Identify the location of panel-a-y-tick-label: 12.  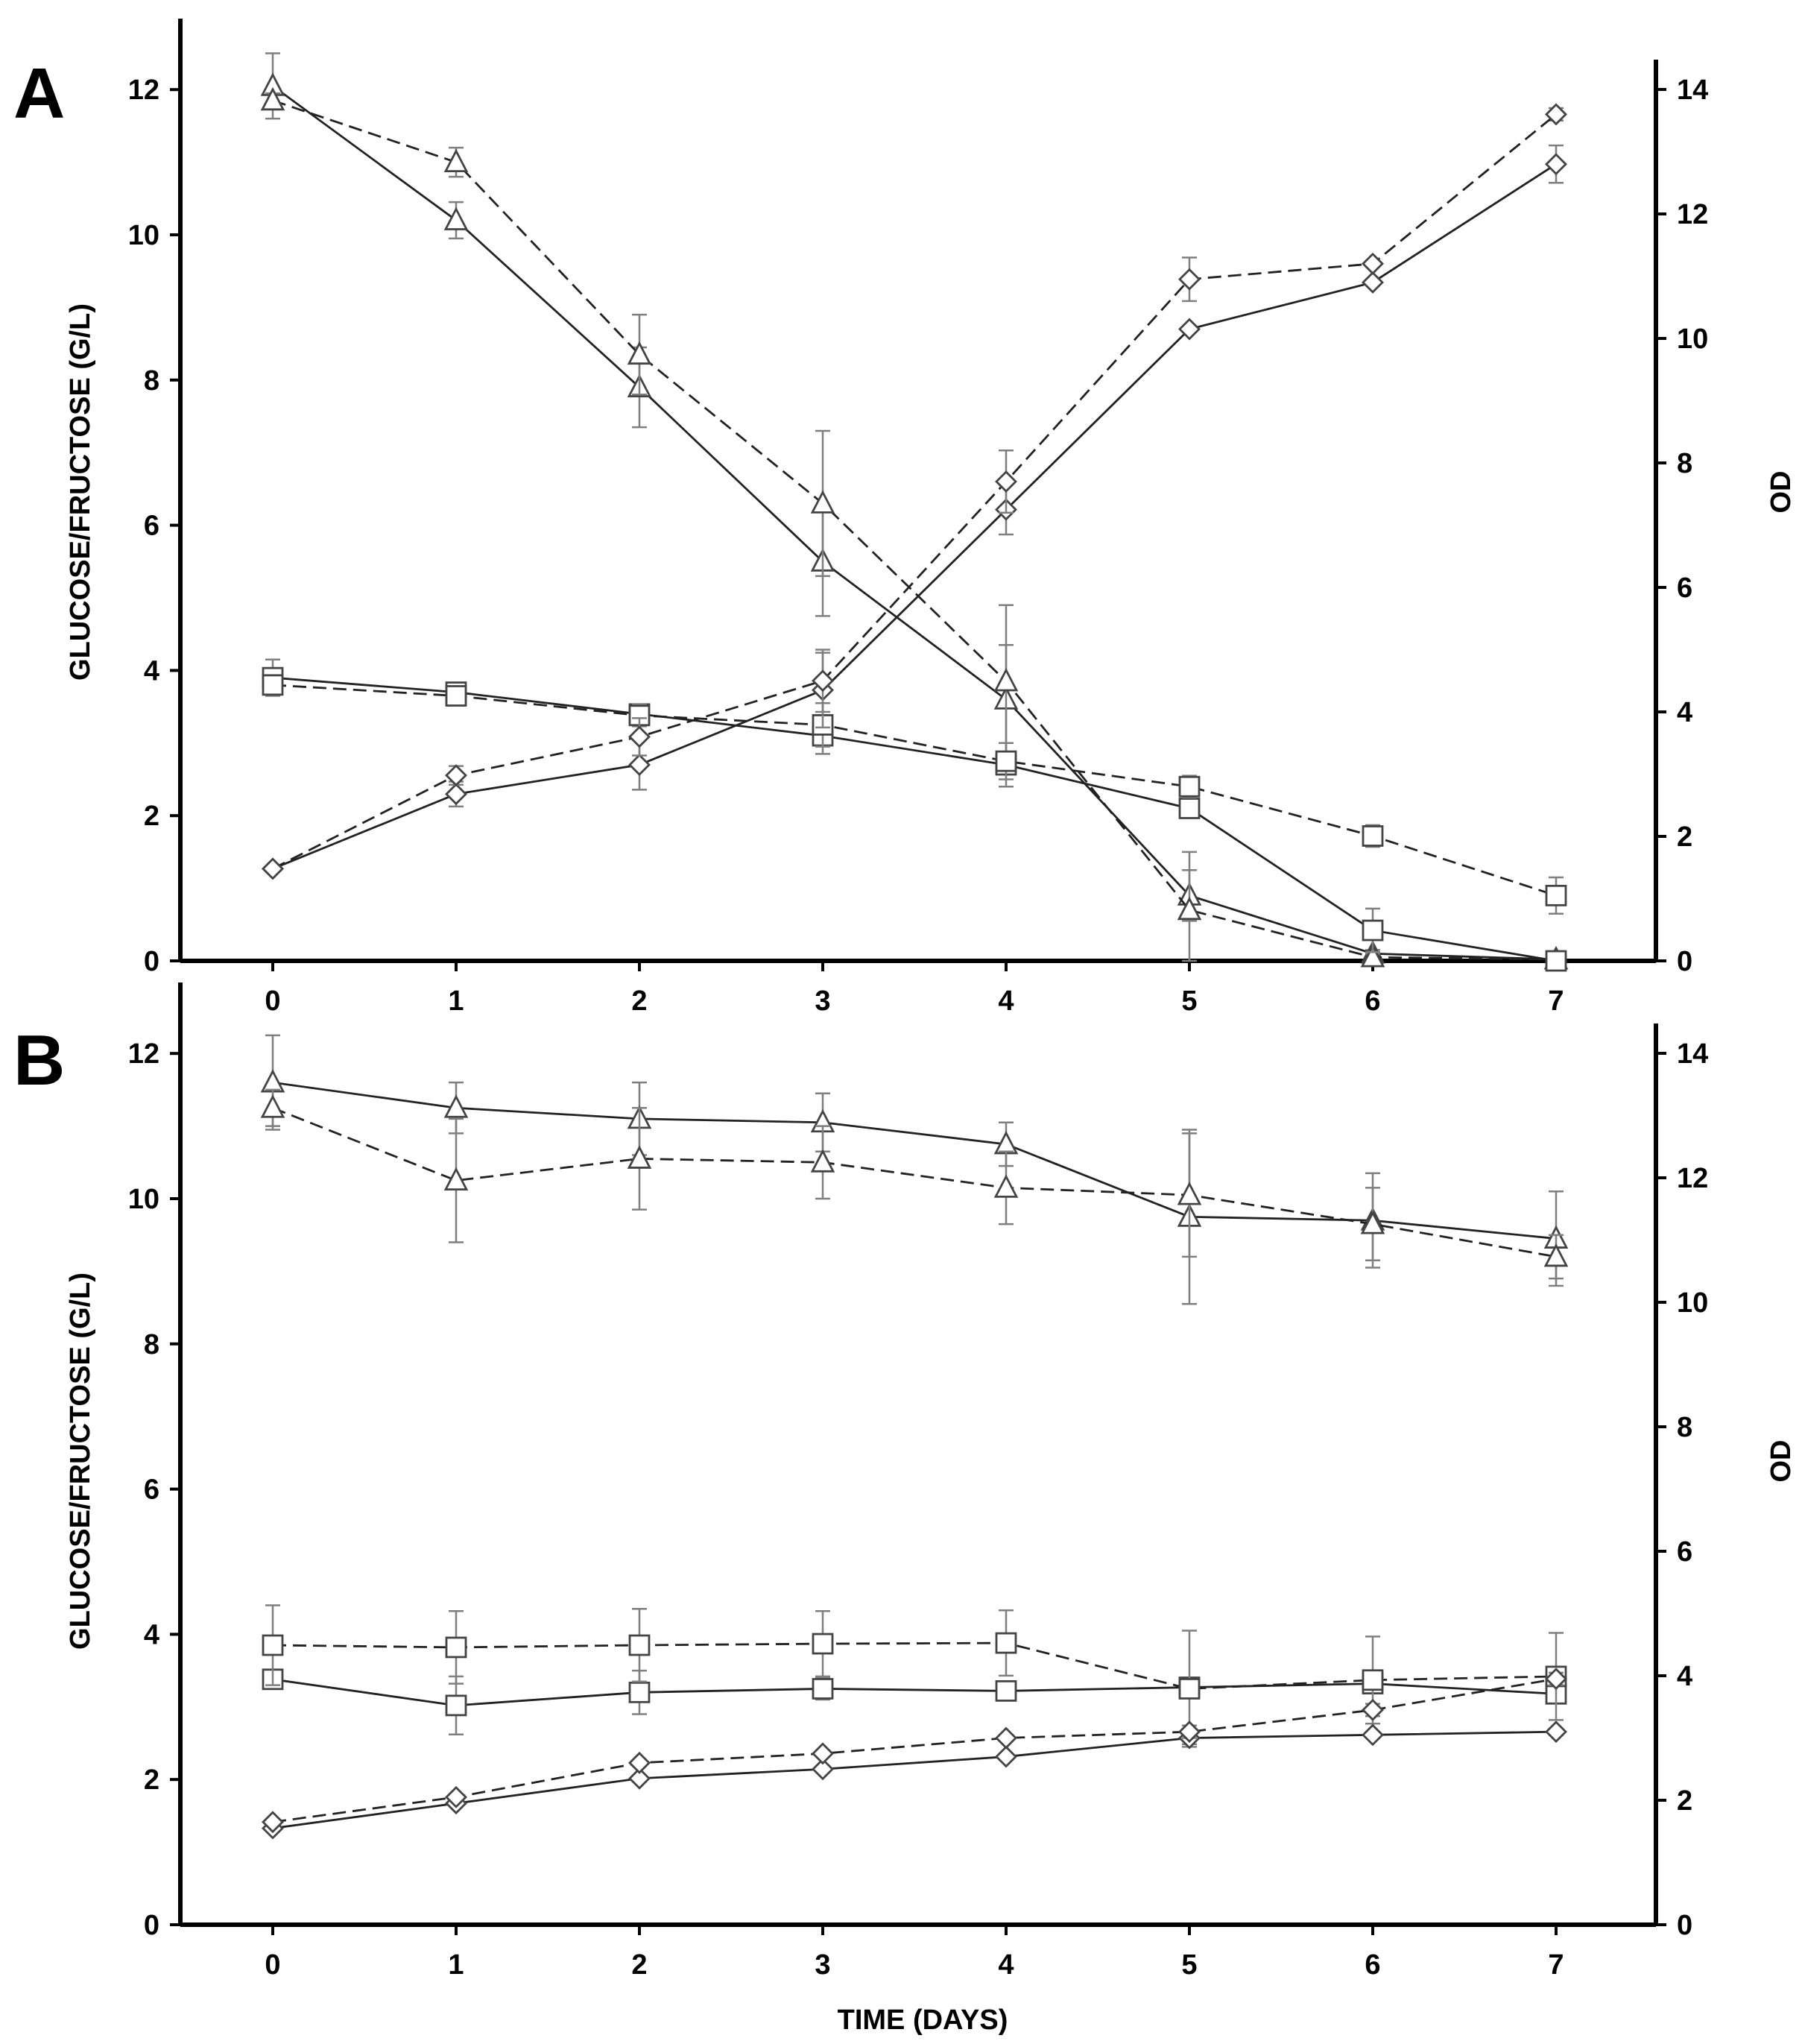
(143, 90).